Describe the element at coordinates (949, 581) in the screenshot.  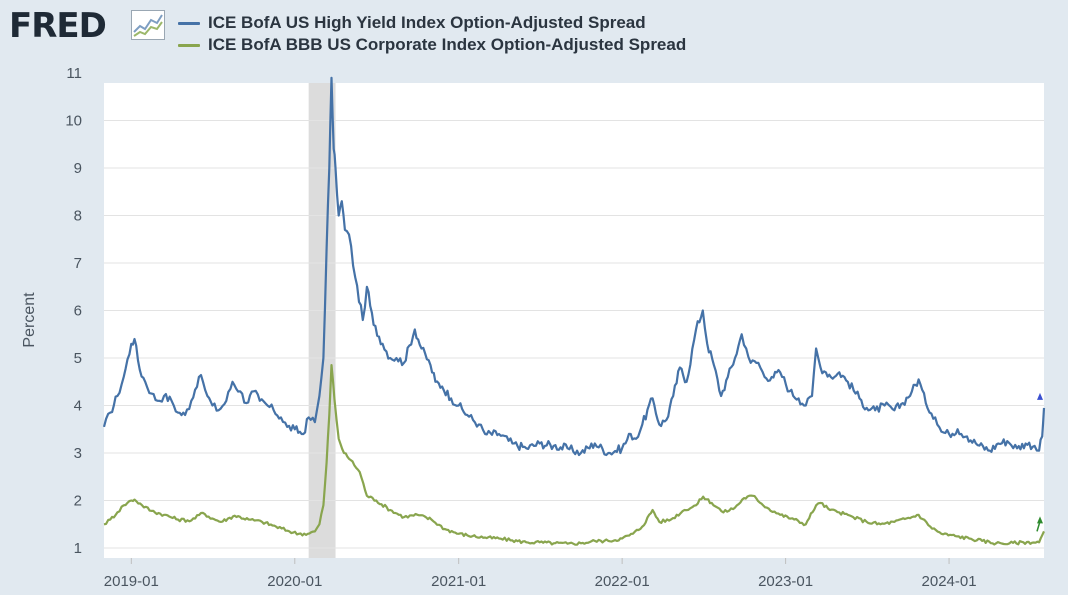
I see `x-tick-label: 2024-01` at that location.